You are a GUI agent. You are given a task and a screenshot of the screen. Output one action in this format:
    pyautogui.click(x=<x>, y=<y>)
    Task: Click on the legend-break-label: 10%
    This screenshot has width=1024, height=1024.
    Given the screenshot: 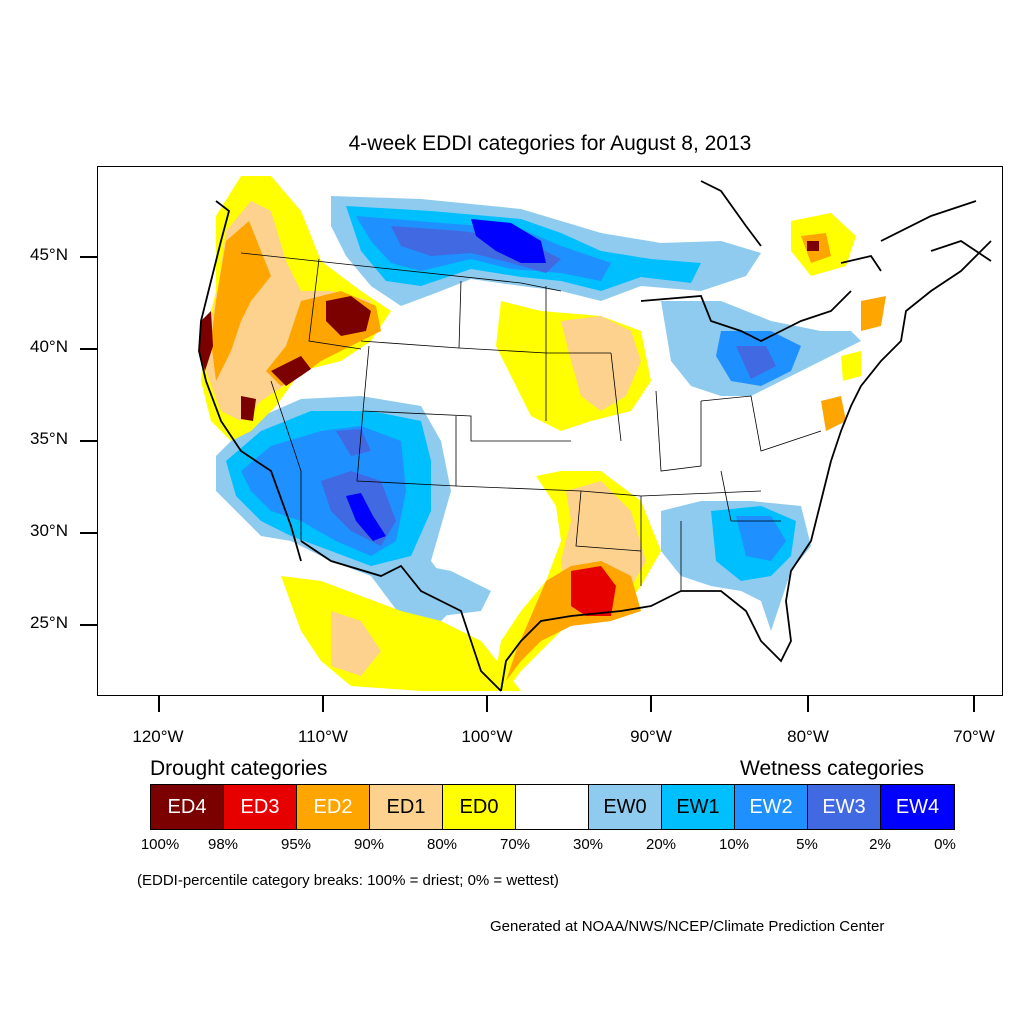 What is the action you would take?
    pyautogui.click(x=734, y=844)
    